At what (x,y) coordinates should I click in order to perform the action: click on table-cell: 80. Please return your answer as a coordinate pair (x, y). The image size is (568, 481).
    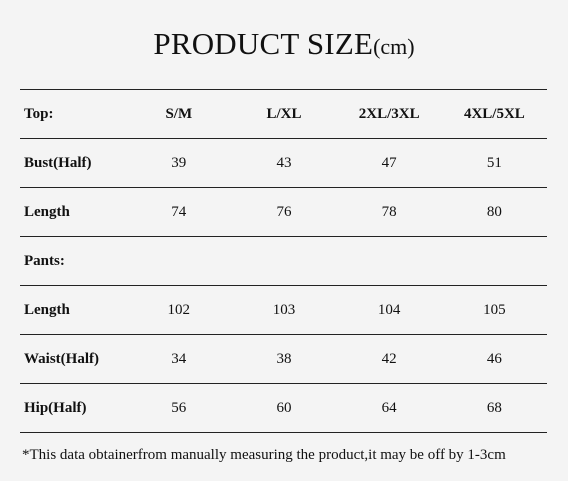
    Looking at the image, I should click on (494, 212).